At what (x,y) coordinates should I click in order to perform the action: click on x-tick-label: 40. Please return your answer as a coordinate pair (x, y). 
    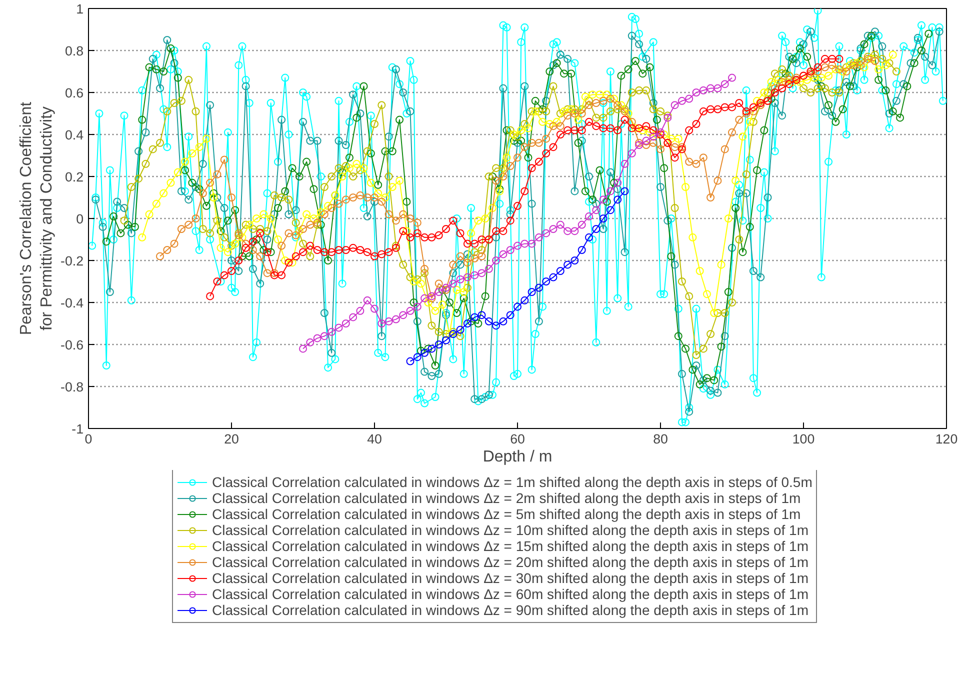
    Looking at the image, I should click on (374, 439).